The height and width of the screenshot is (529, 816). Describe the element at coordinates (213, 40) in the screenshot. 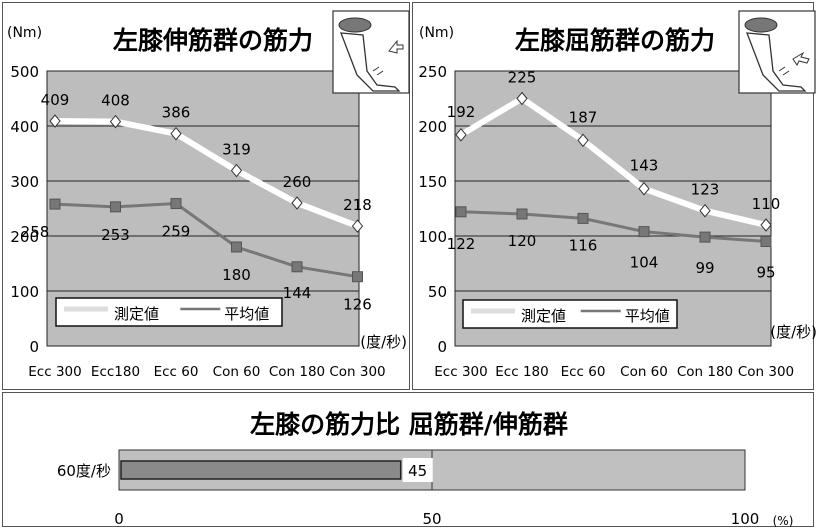

I see `chart-title: 左膝伸筋群の筋力` at that location.